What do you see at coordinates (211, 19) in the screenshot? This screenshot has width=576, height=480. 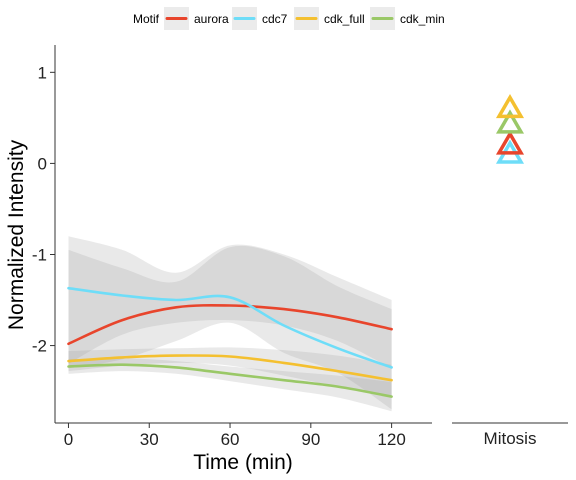 I see `legend-label-aurora: aurora` at bounding box center [211, 19].